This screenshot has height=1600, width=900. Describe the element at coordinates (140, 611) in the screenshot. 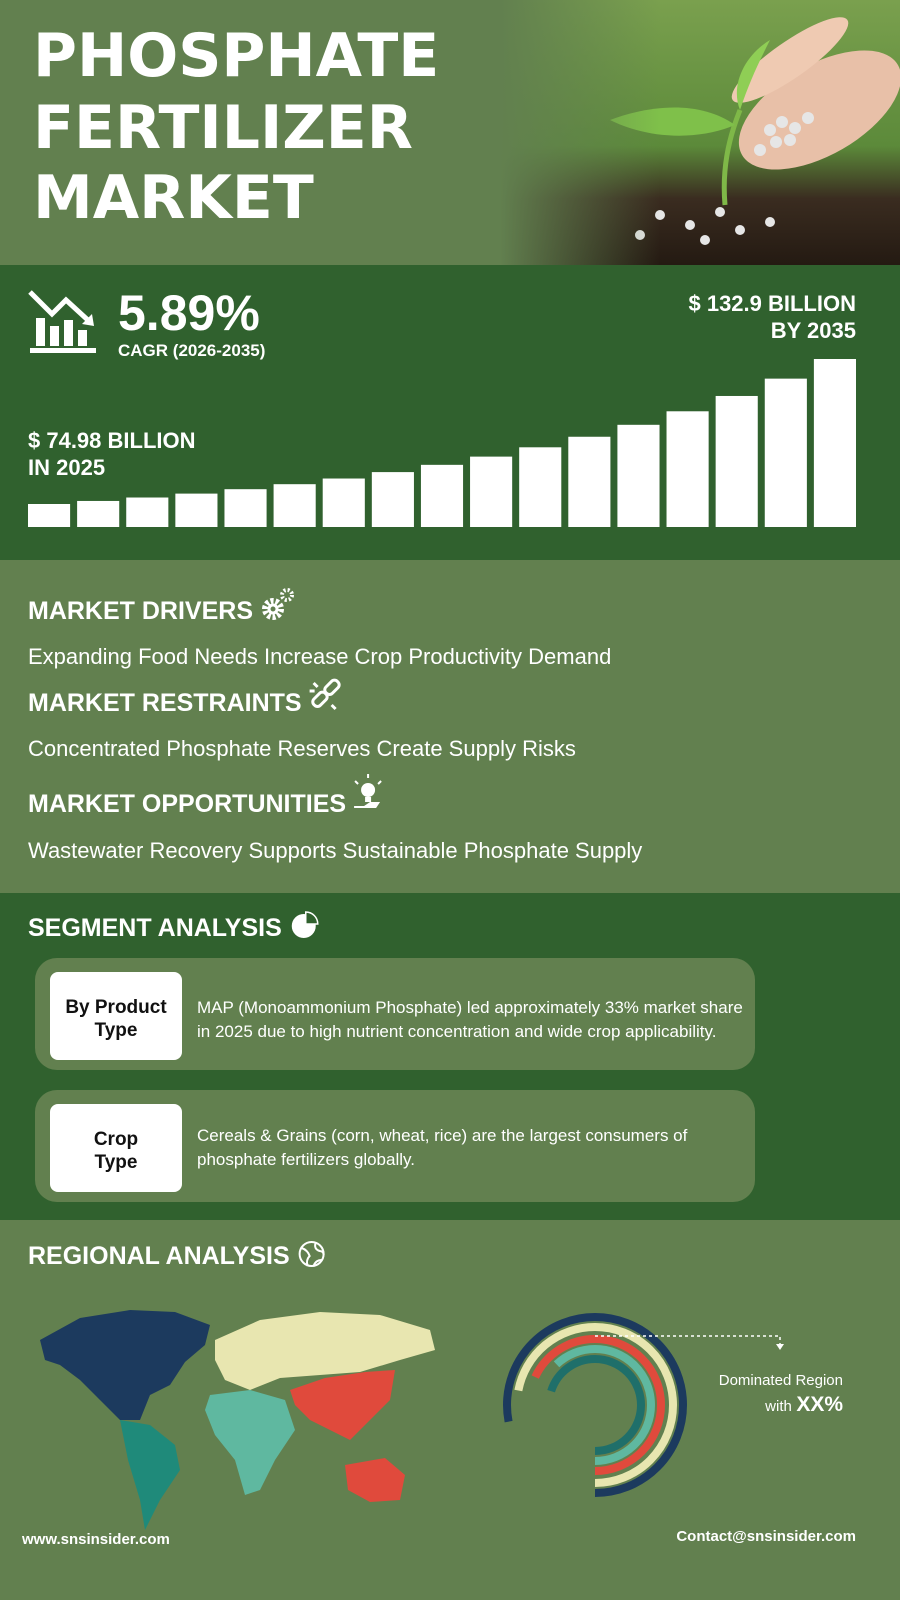

I see `section-heading: MARKET DRIVERS` at that location.